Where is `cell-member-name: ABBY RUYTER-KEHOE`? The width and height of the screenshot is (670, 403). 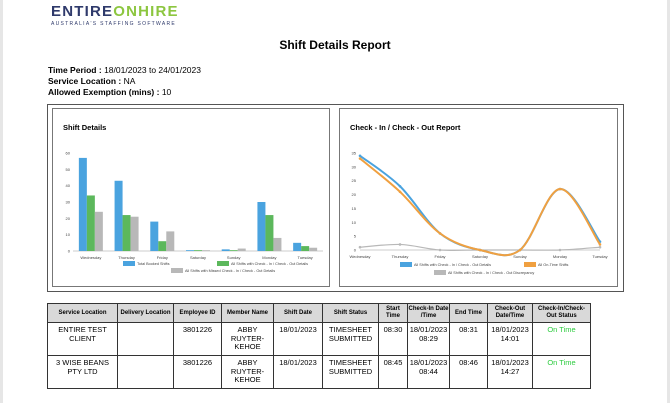 cell-member-name: ABBY RUYTER-KEHOE is located at coordinates (247, 372).